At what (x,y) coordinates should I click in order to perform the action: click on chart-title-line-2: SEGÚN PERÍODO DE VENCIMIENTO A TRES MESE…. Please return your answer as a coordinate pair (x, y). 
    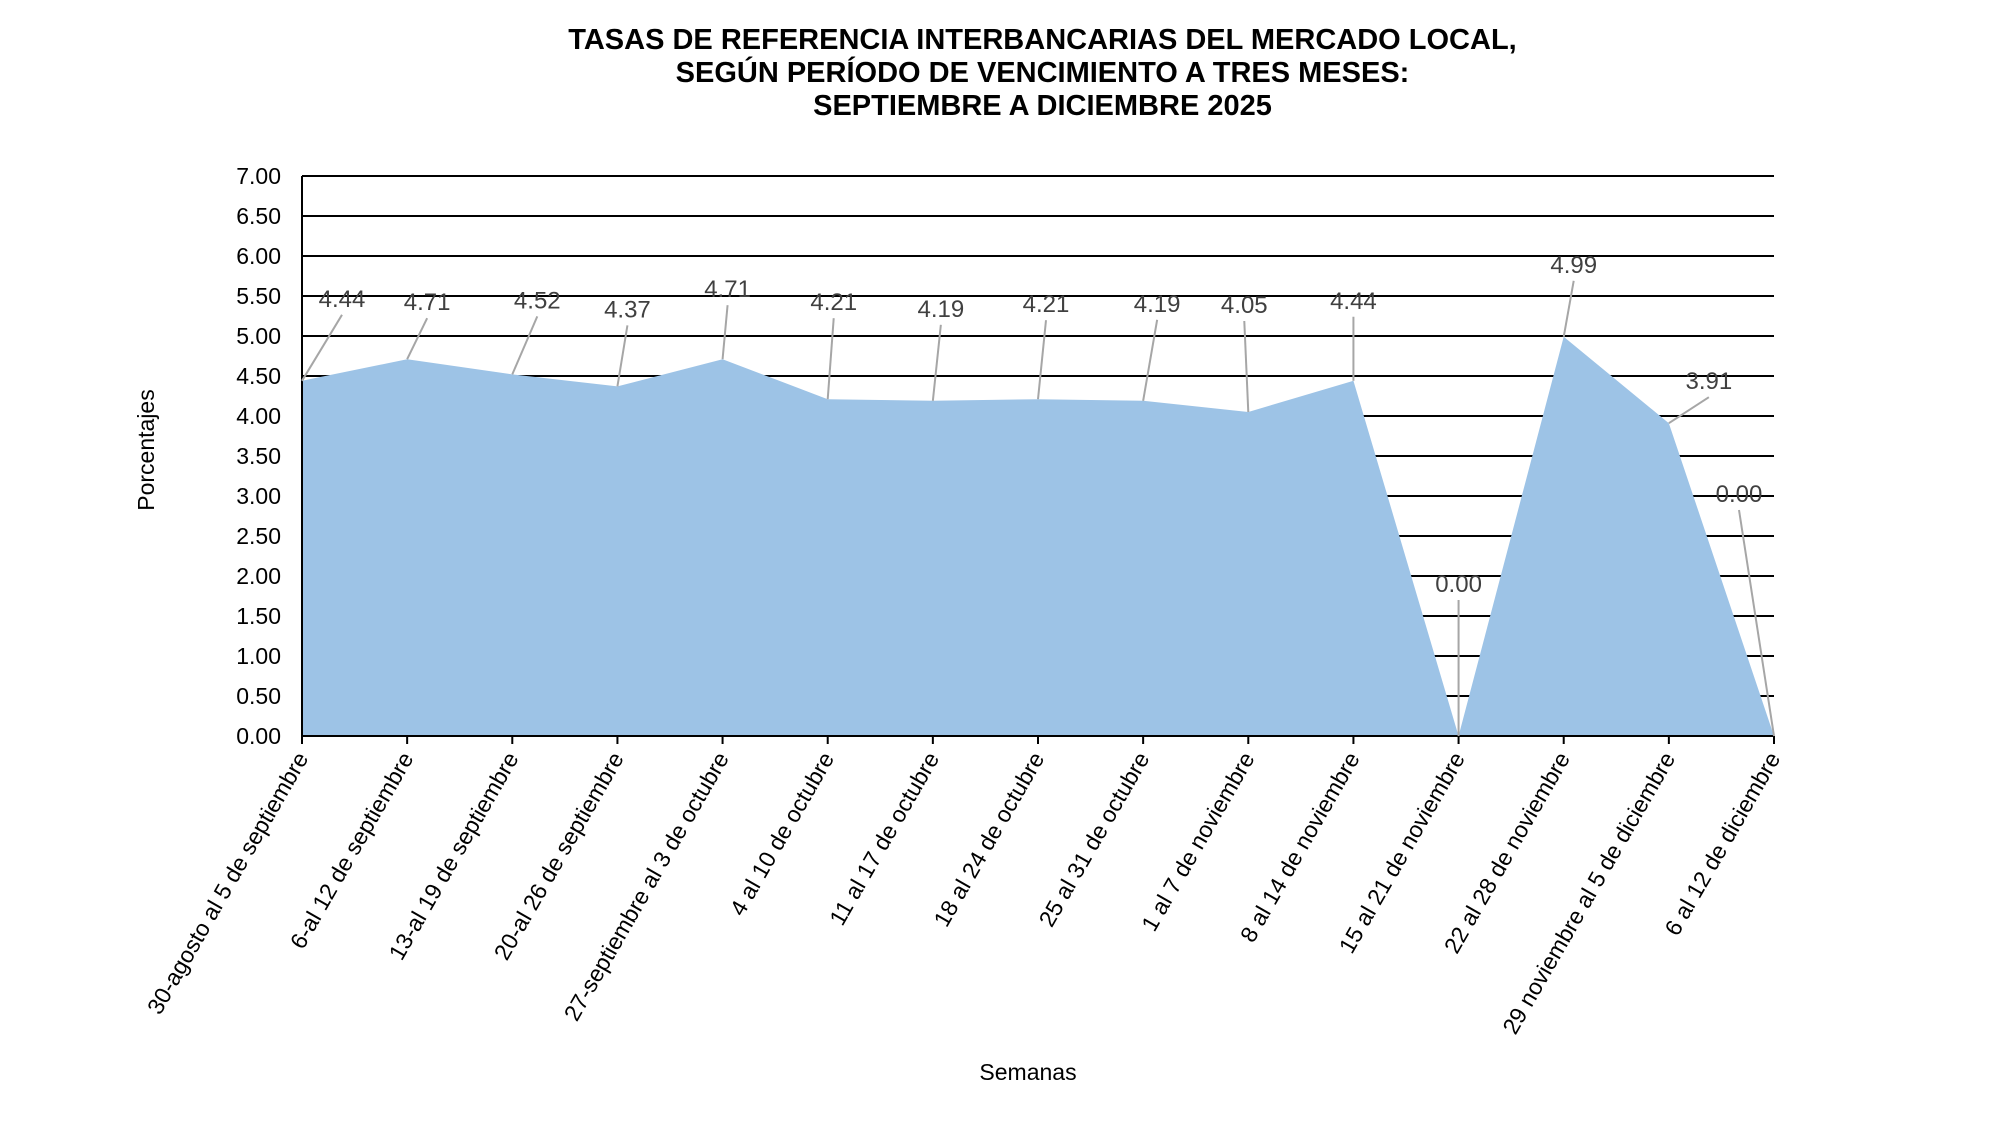
    Looking at the image, I should click on (1042, 73).